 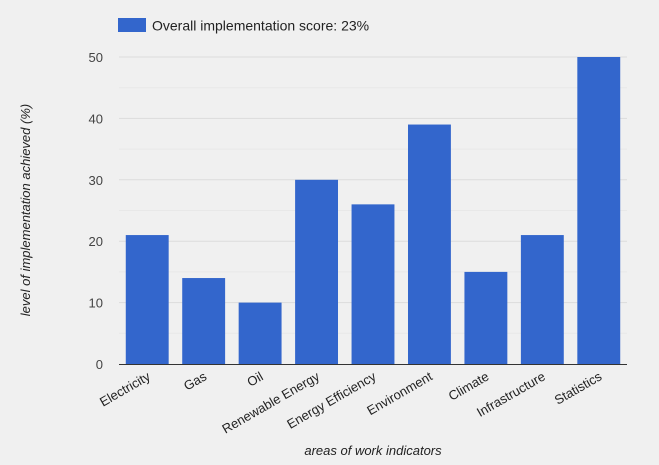 I want to click on y-tick-label: 40, so click(x=96, y=118).